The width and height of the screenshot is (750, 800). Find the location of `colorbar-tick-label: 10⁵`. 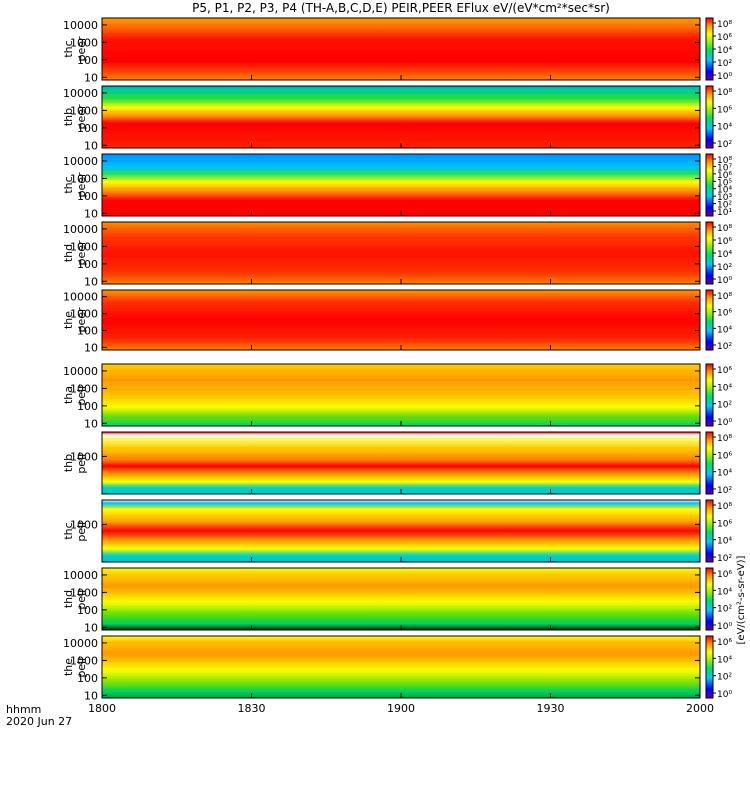

colorbar-tick-label: 10⁵ is located at coordinates (724, 183).